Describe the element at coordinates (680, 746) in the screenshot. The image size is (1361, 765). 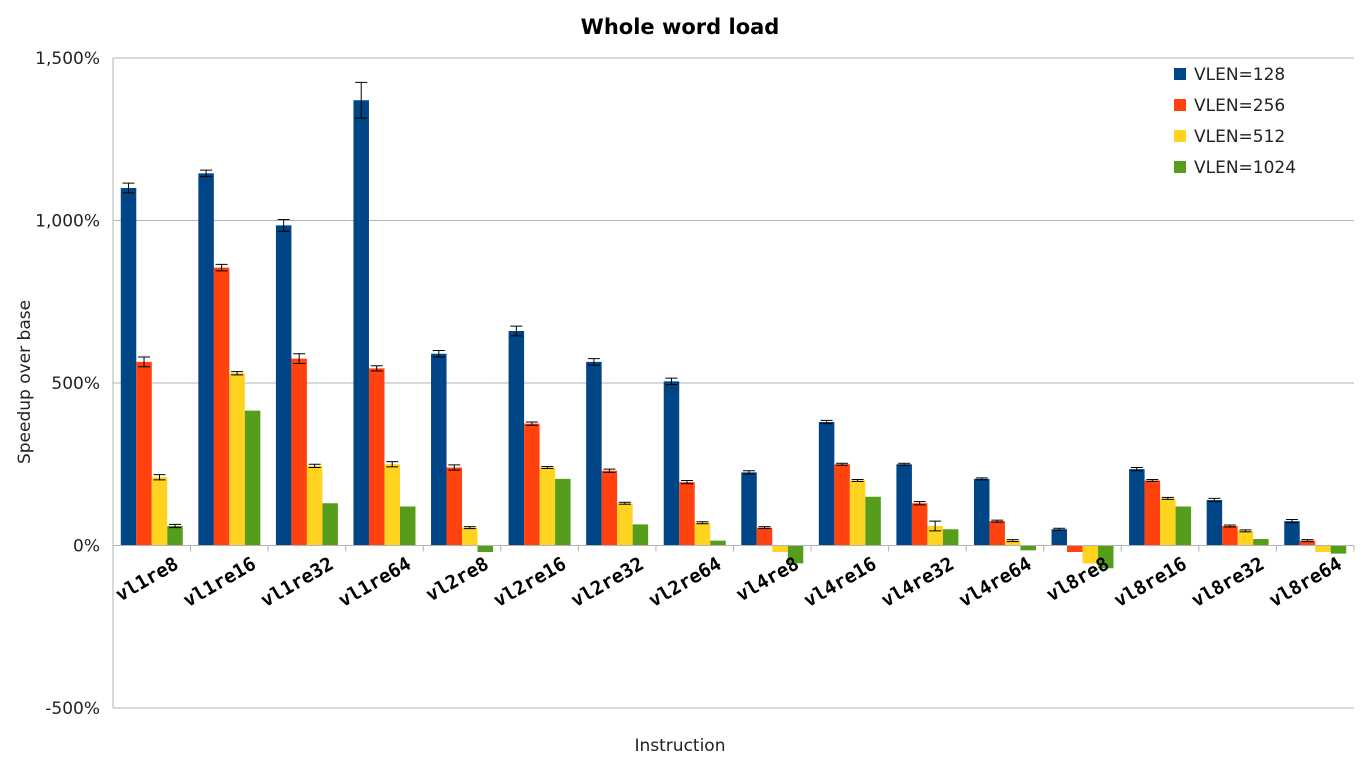
I see `x-axis-title: Instruction` at that location.